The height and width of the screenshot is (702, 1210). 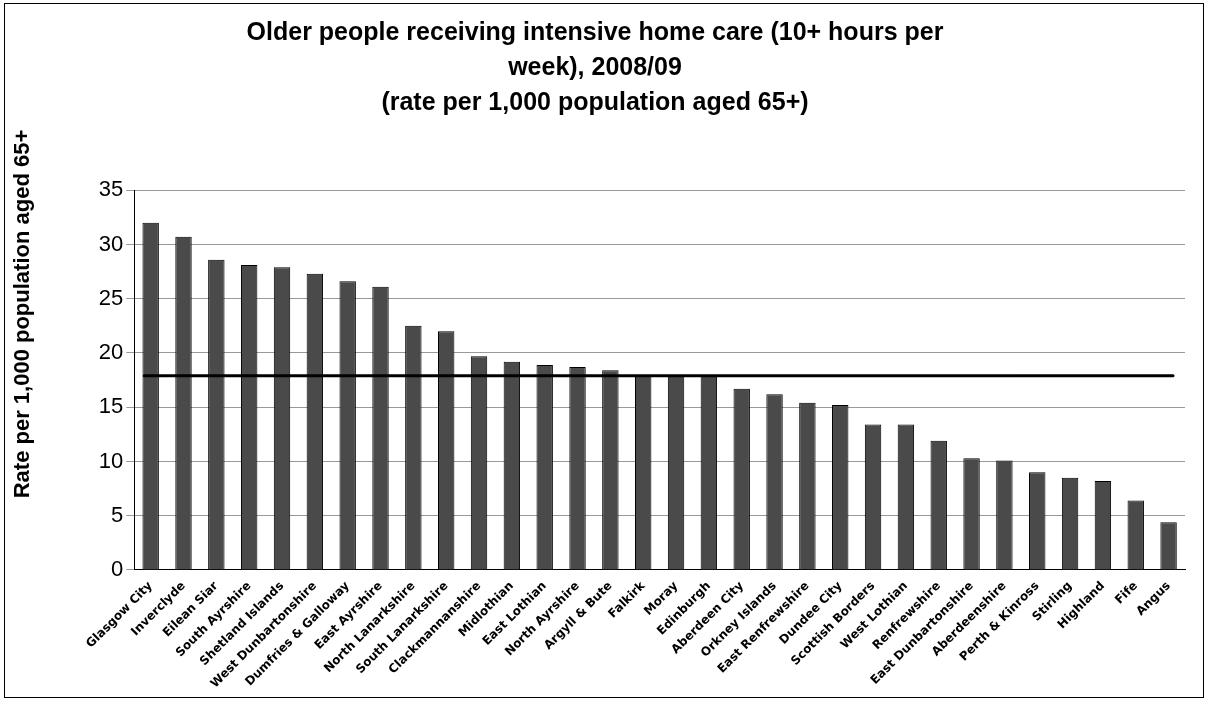 I want to click on y-tick-label: 20, so click(x=111, y=352).